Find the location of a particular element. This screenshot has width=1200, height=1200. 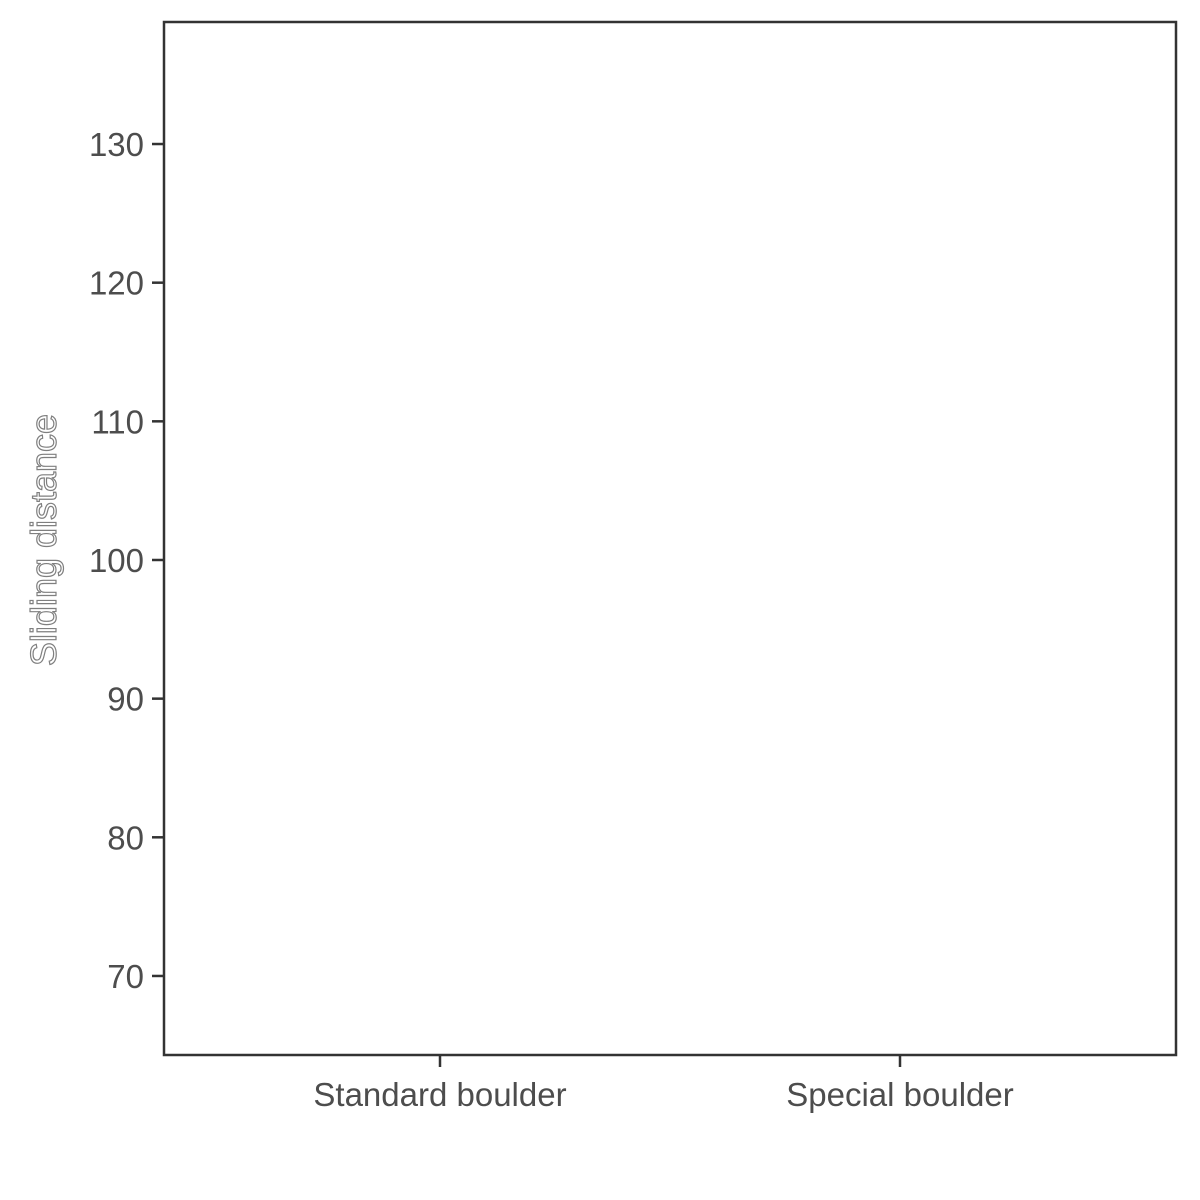

y-tick-label: 120 is located at coordinates (116, 283).